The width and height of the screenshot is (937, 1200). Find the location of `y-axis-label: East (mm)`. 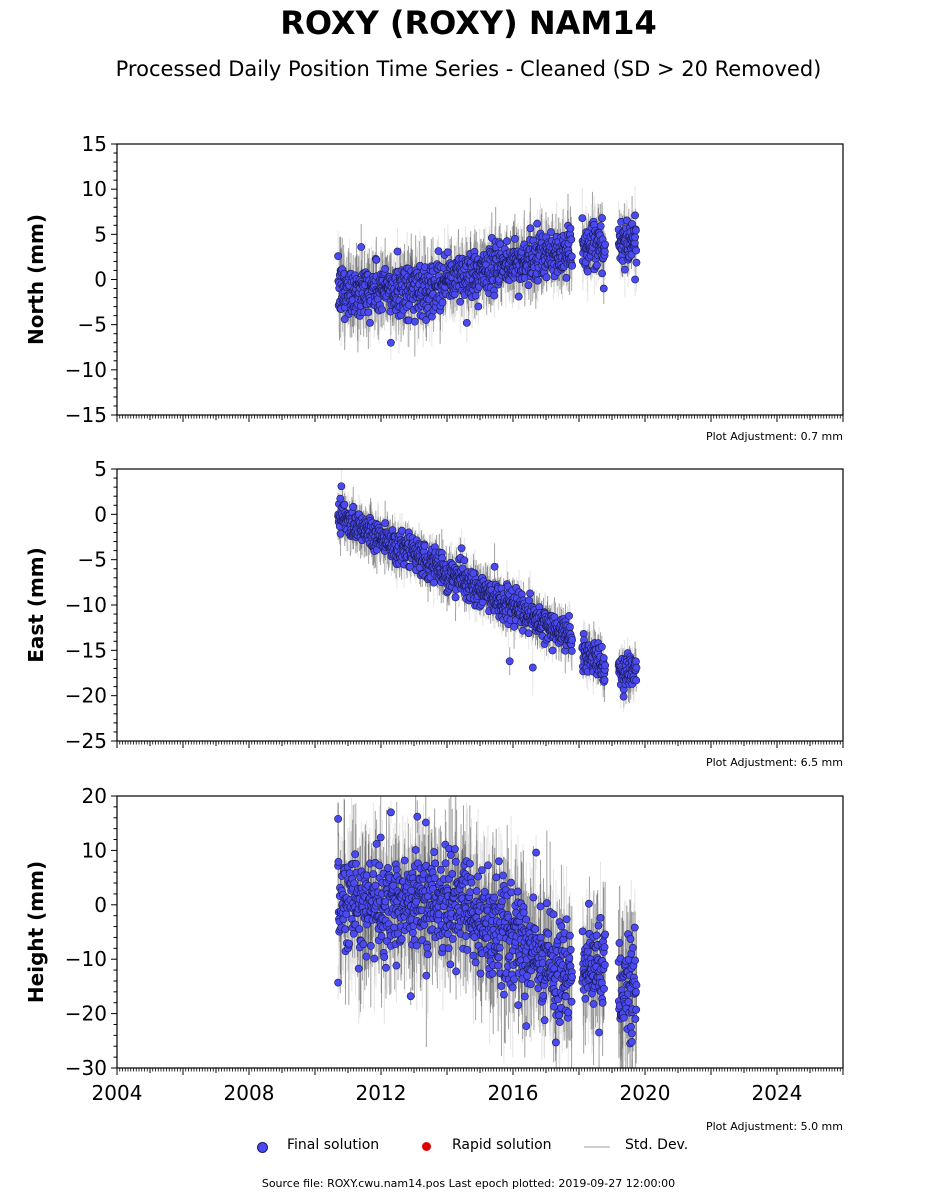

y-axis-label: East (mm) is located at coordinates (36, 605).